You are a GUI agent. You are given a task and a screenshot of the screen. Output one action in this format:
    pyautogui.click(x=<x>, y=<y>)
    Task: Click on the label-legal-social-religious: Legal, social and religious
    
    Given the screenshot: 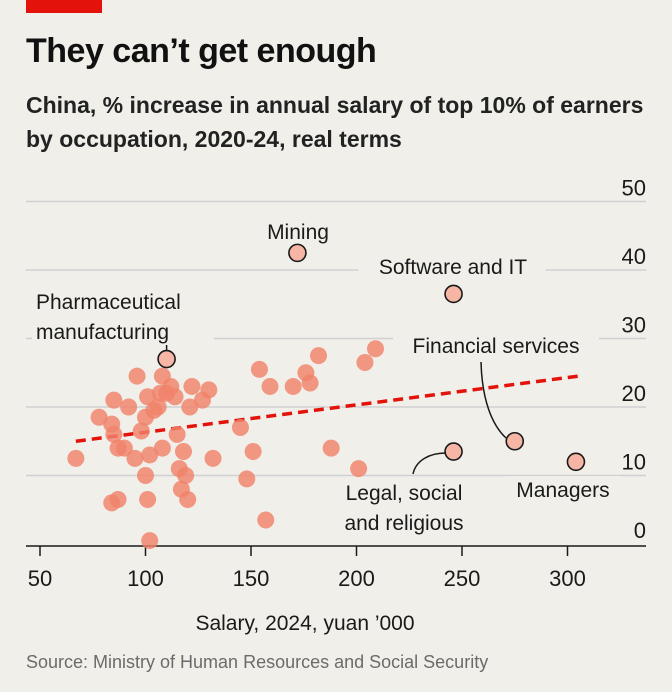 What is the action you would take?
    pyautogui.click(x=403, y=508)
    